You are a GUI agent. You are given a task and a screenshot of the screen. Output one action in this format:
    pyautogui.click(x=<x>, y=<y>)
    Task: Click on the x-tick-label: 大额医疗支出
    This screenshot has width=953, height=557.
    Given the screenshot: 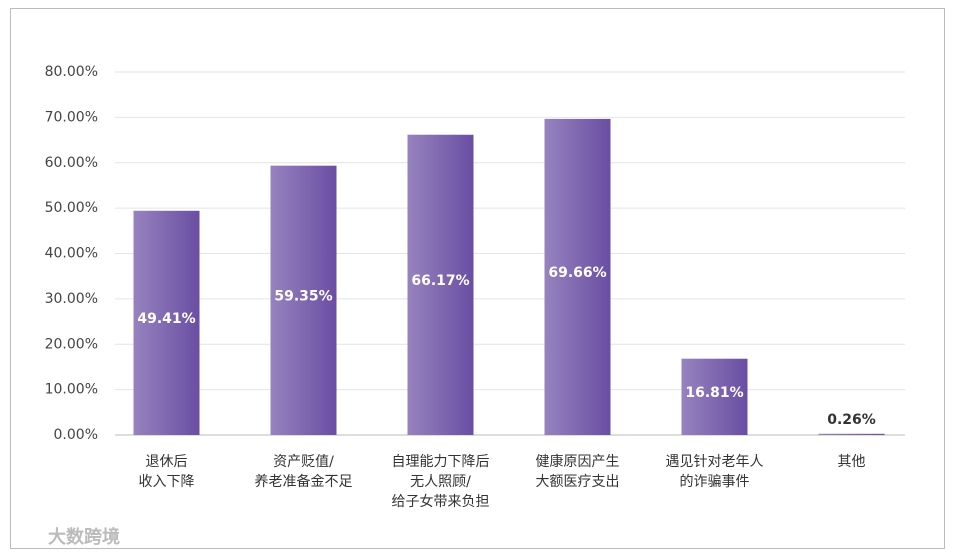 What is the action you would take?
    pyautogui.click(x=578, y=482)
    